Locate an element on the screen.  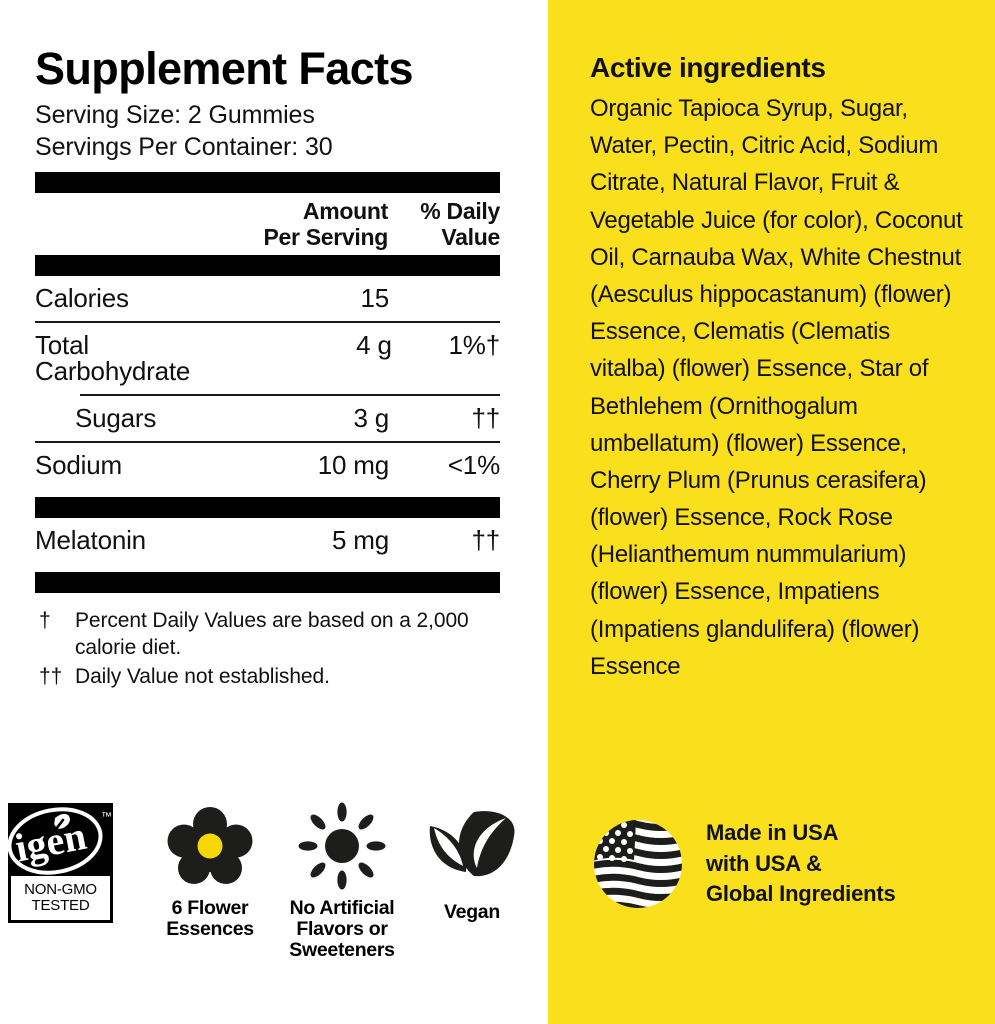
footnote-double-dagger: †† Daily Value not established. is located at coordinates (267, 676).